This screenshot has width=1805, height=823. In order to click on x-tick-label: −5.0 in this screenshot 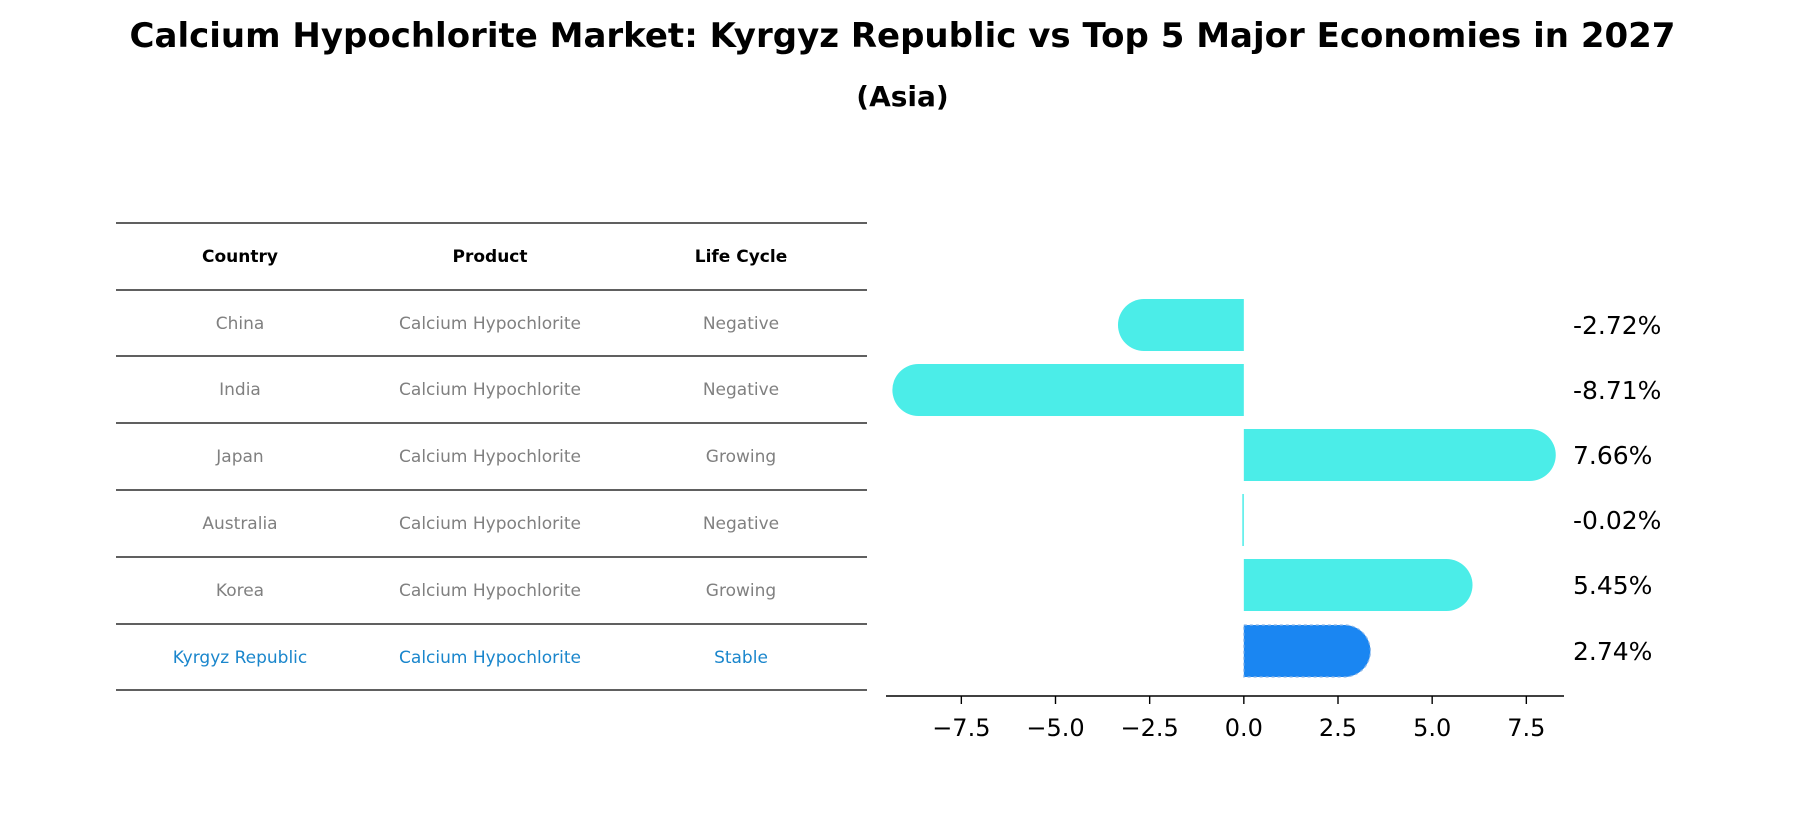, I will do `click(1055, 728)`.